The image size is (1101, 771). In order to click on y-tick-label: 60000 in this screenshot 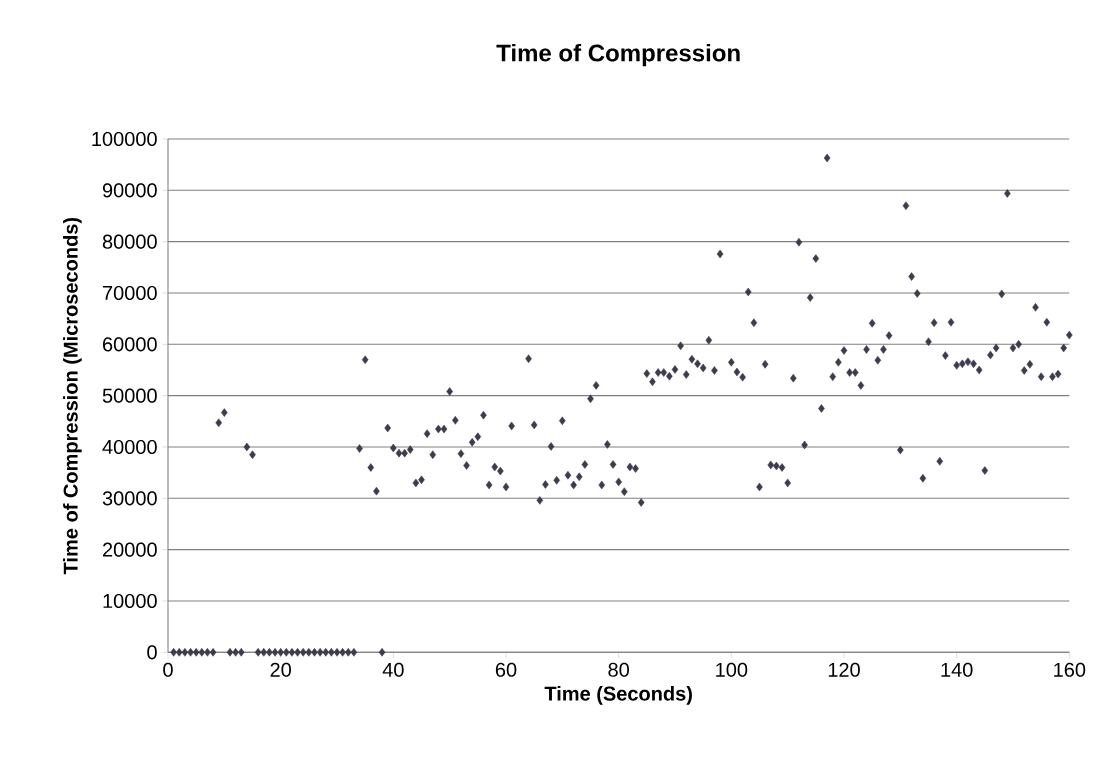, I will do `click(130, 344)`.